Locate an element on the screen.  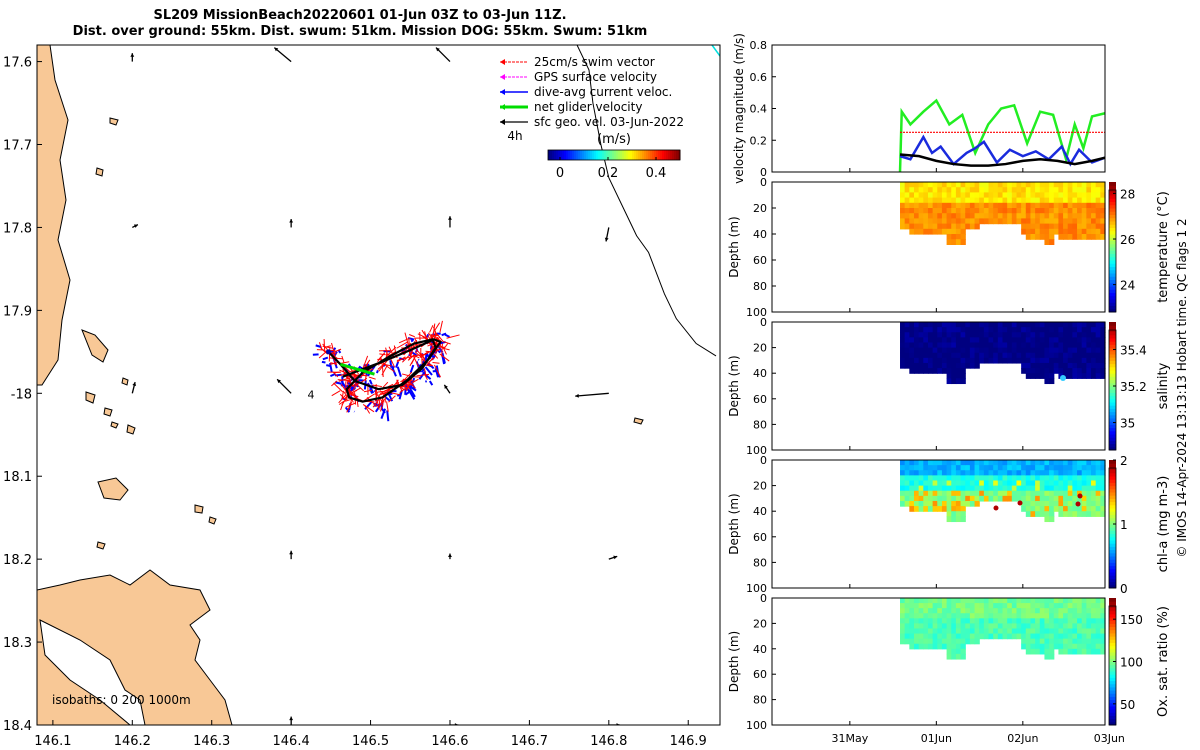
map-xtick-label: 146.5 is located at coordinates (370, 741).